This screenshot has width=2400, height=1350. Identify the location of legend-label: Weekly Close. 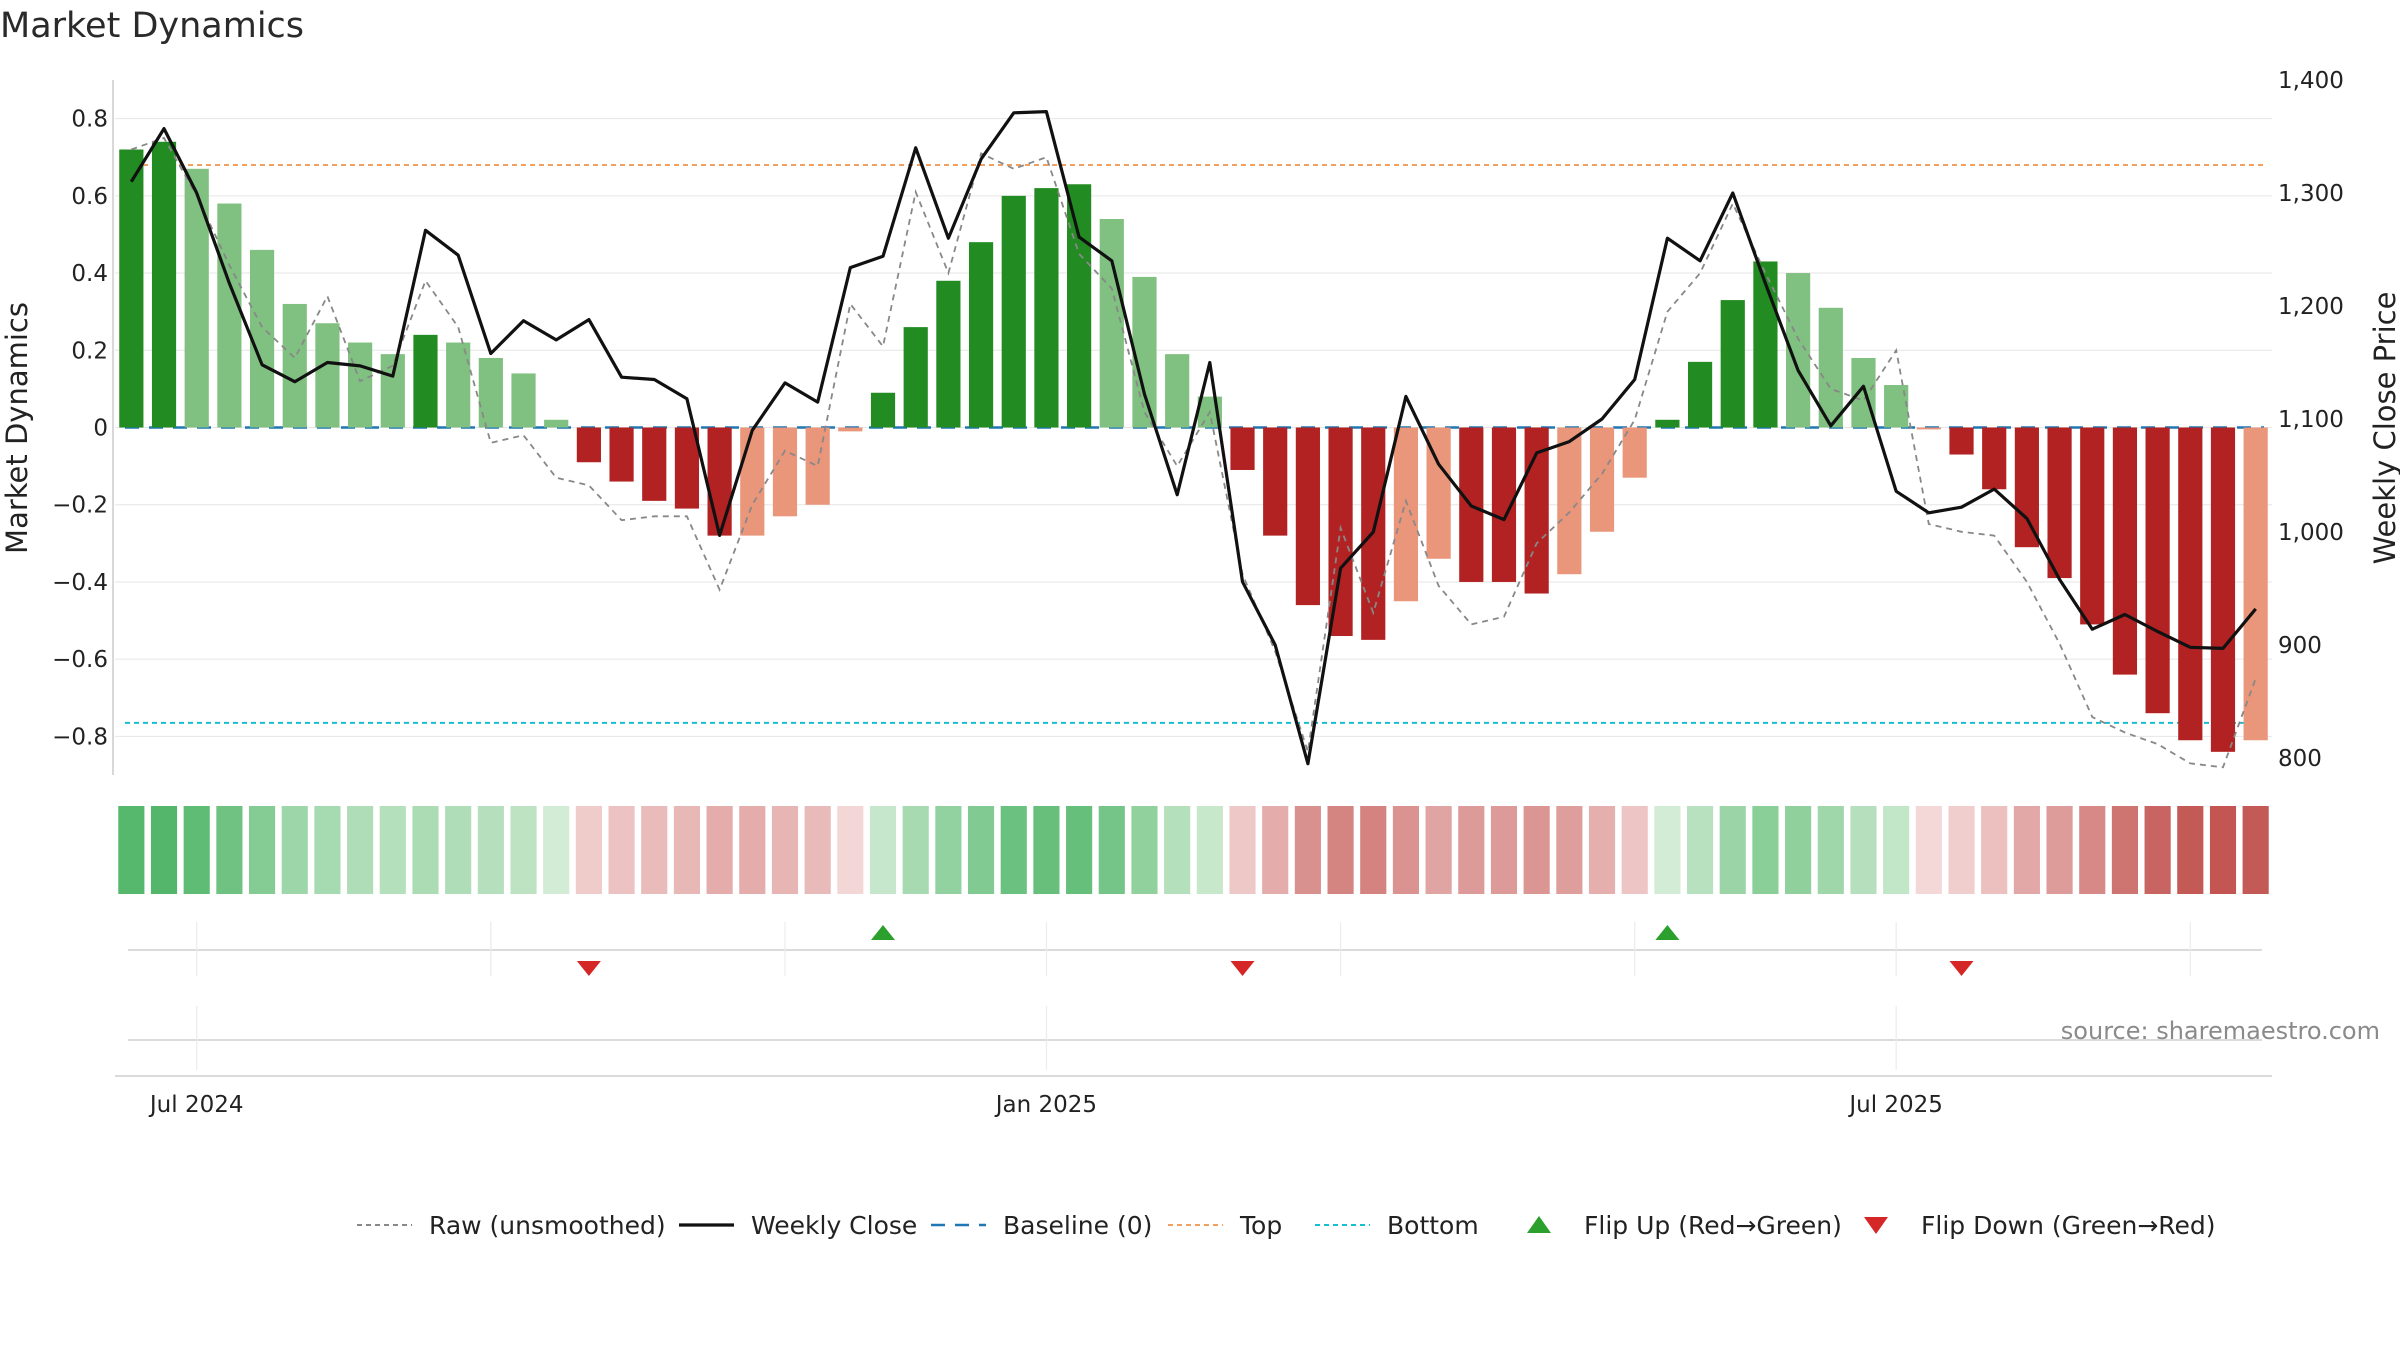
(834, 1225).